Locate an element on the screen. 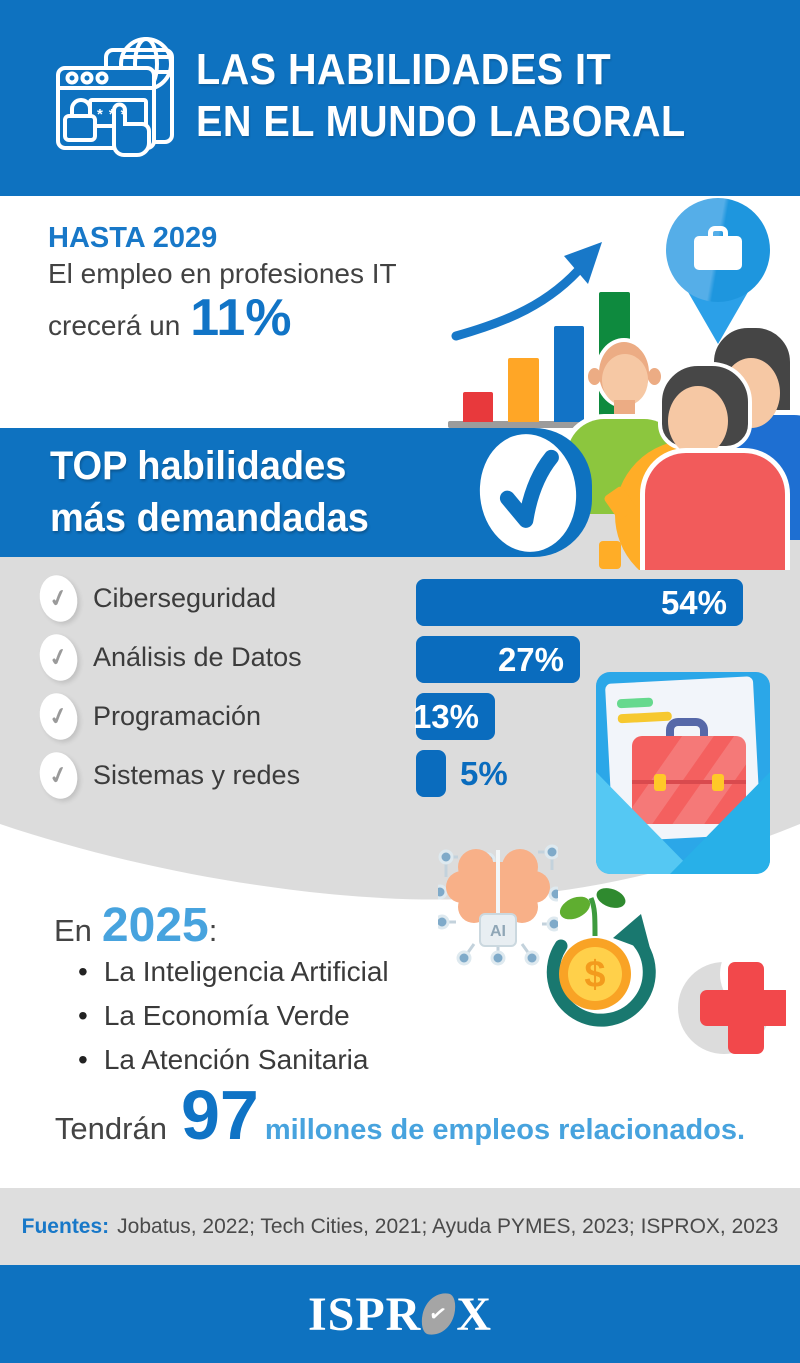 This screenshot has height=1363, width=800. mini-bar-orange is located at coordinates (523, 390).